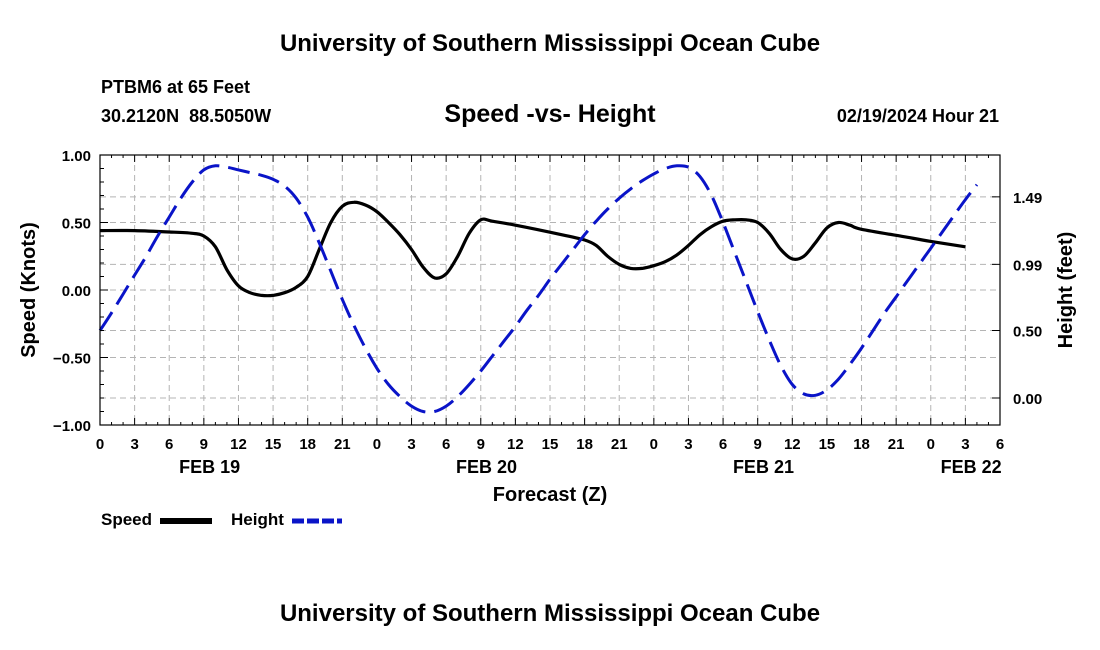 The width and height of the screenshot is (1100, 650). What do you see at coordinates (917, 116) in the screenshot?
I see `forecast-datetime: 02/19/2024 Hour 21` at bounding box center [917, 116].